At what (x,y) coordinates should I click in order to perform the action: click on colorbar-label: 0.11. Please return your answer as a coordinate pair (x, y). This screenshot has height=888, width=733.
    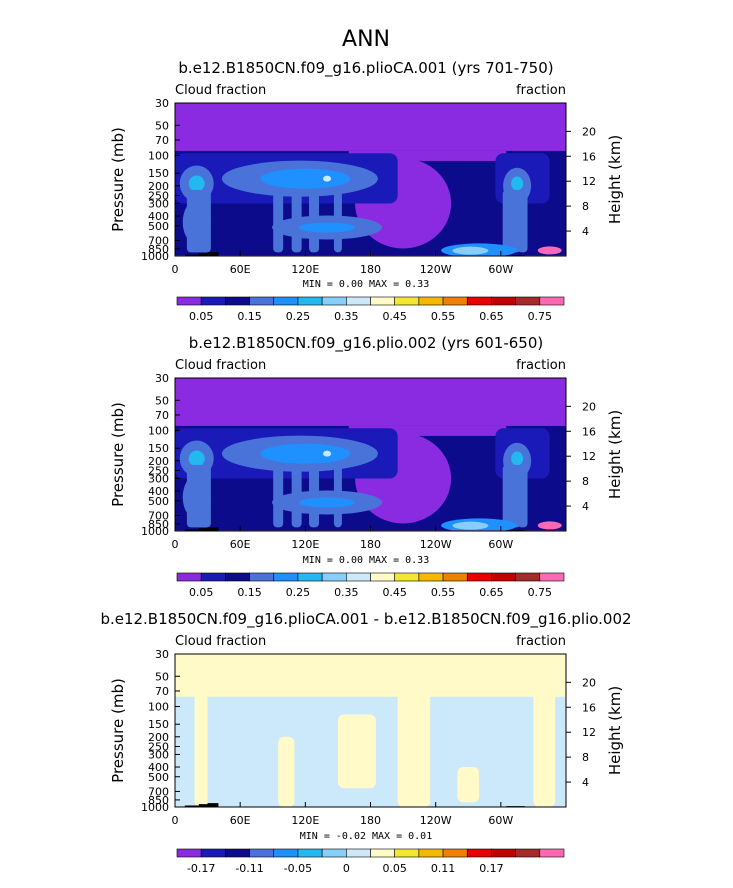
    Looking at the image, I should click on (443, 868).